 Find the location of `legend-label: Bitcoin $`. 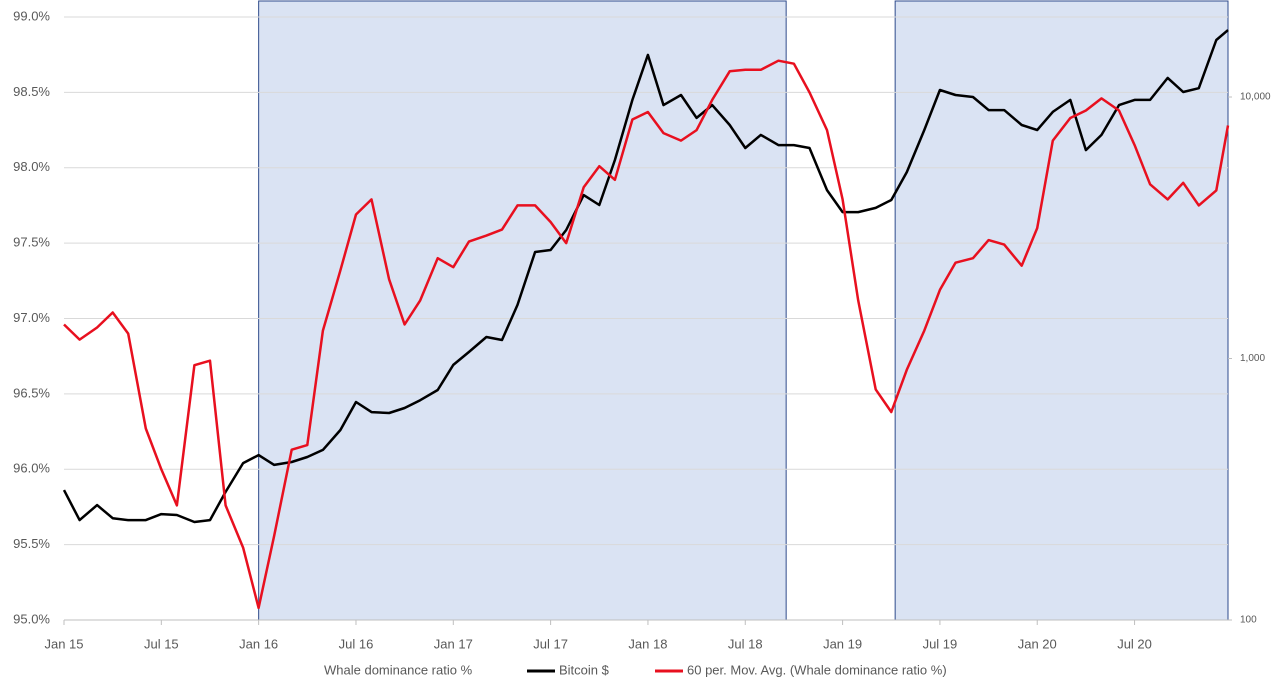

legend-label: Bitcoin $ is located at coordinates (584, 669).